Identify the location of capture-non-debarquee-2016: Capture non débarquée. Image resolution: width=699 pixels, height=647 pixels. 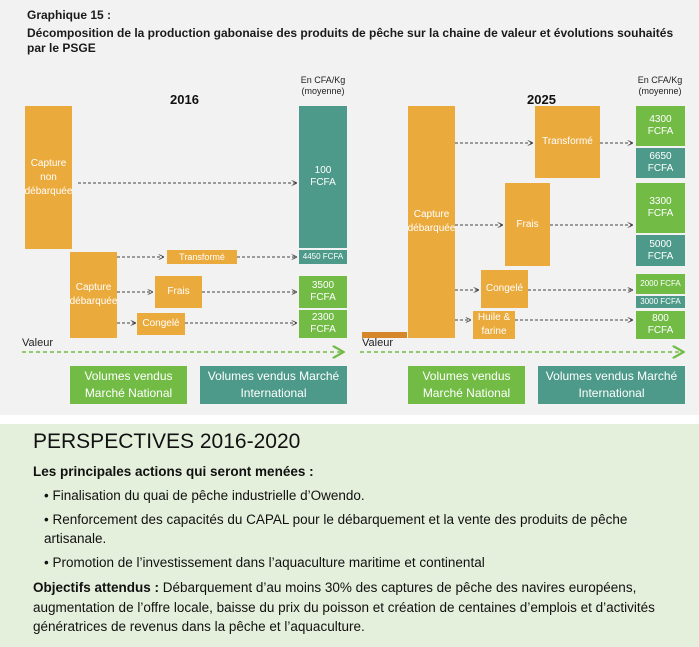
(48, 177).